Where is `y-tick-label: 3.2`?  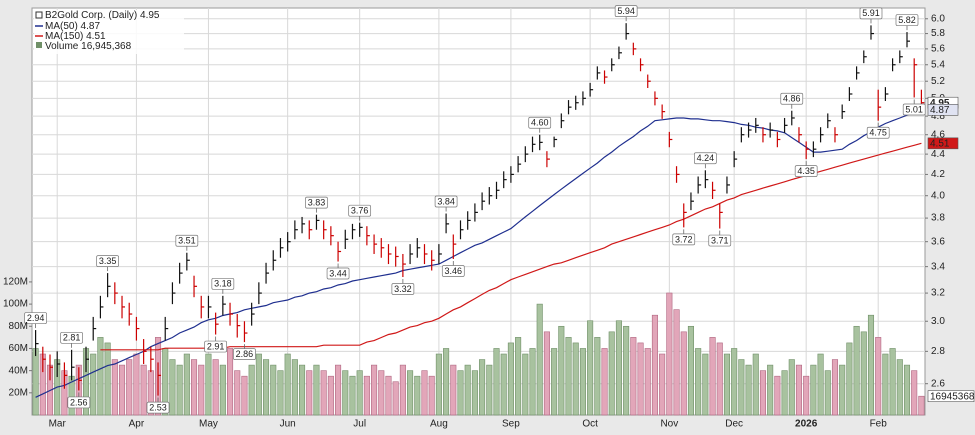 y-tick-label: 3.2 is located at coordinates (938, 293).